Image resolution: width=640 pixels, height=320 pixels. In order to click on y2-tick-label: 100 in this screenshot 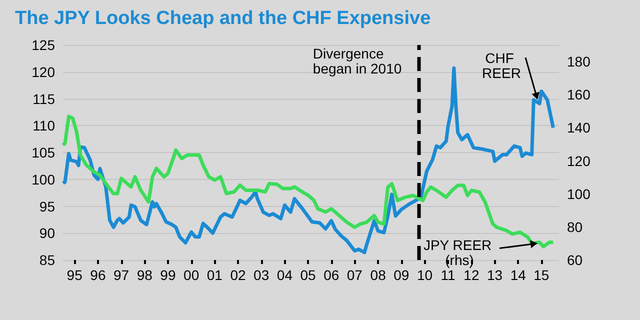, I will do `click(579, 194)`.